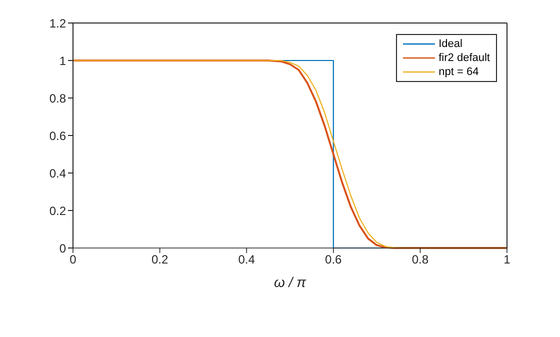 Image resolution: width=560 pixels, height=337 pixels. I want to click on y-tick-label: 0.6, so click(57, 135).